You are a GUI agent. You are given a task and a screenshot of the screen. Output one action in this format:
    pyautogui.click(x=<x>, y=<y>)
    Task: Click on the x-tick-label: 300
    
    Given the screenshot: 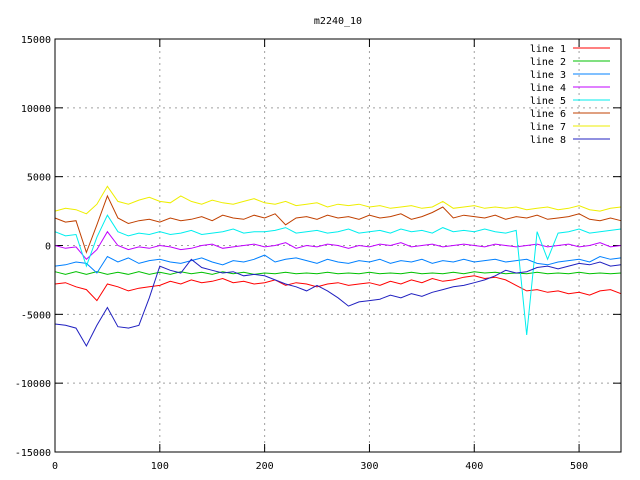 What is the action you would take?
    pyautogui.click(x=369, y=466)
    